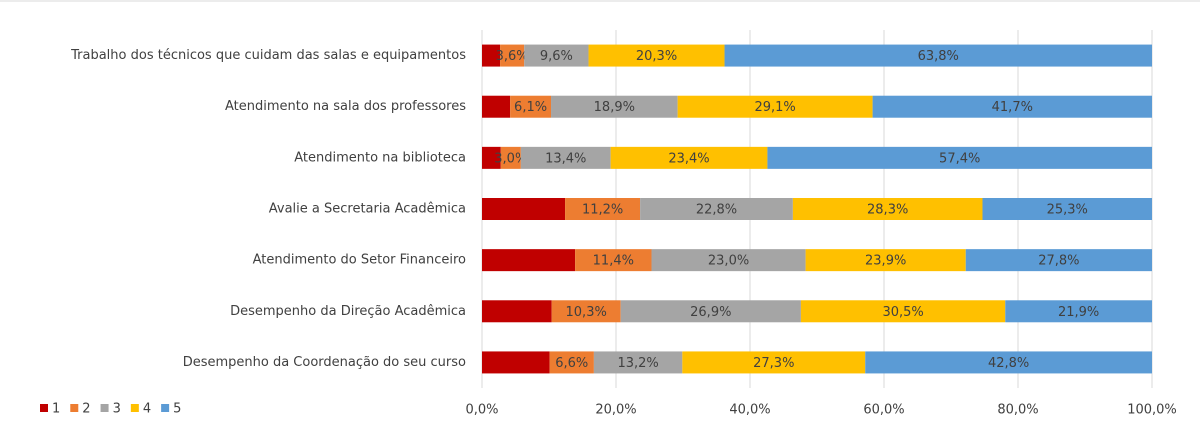 The height and width of the screenshot is (426, 1200). What do you see at coordinates (348, 311) in the screenshot?
I see `category-label: Desempenho da Direção Acadêmica` at bounding box center [348, 311].